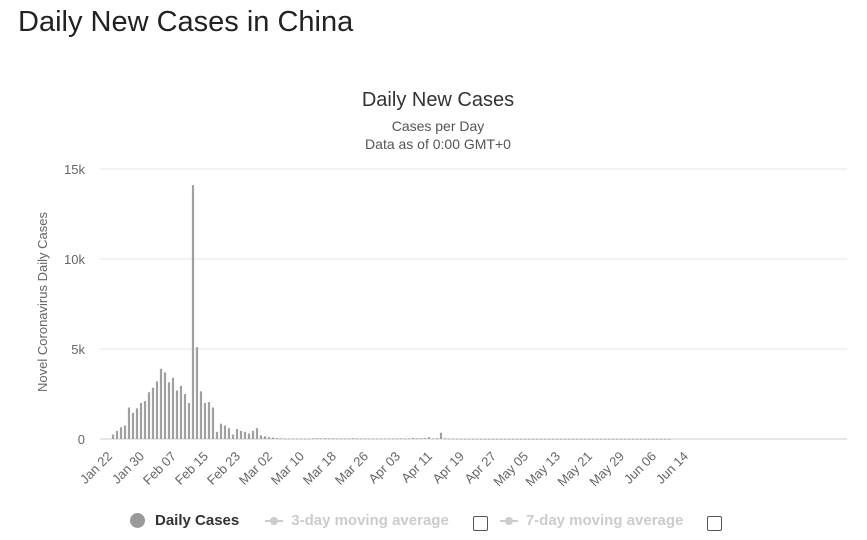 Image resolution: width=867 pixels, height=540 pixels. I want to click on legend-item-3-day-average: 3-day moving average, so click(357, 520).